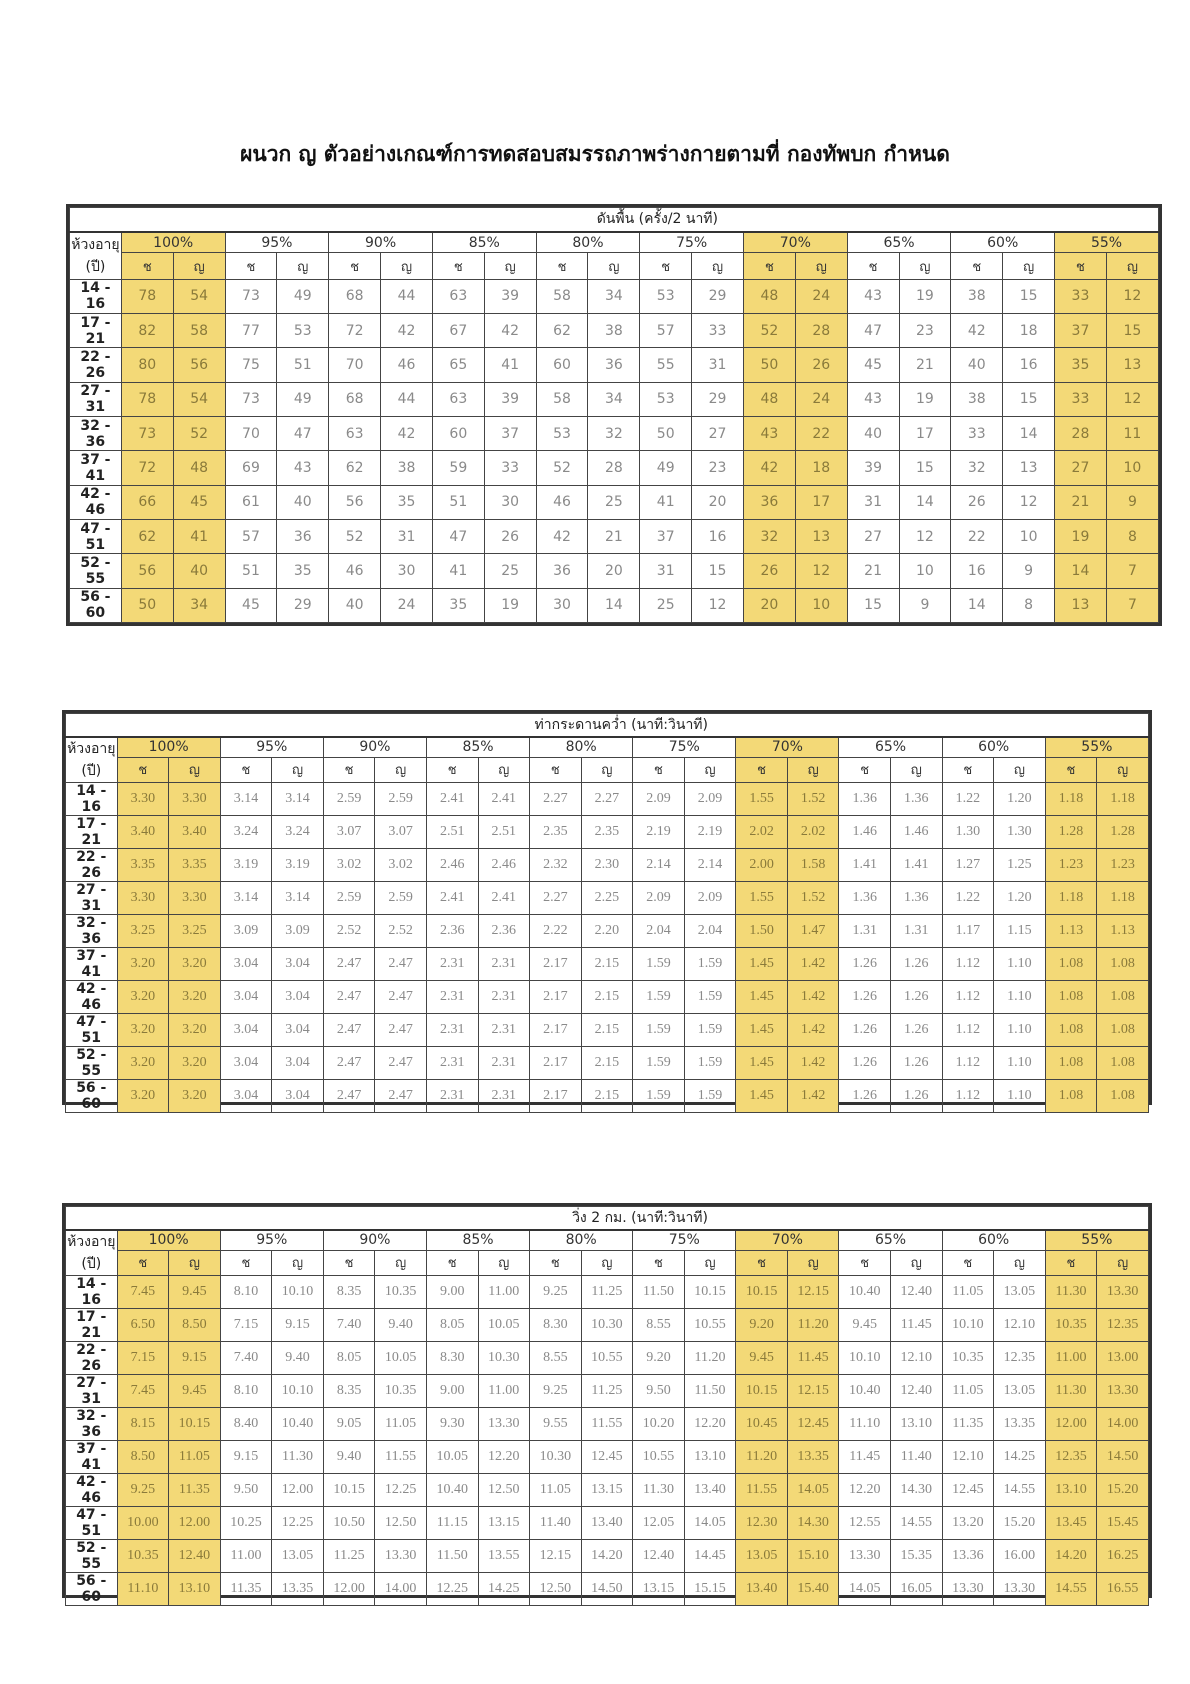 The height and width of the screenshot is (1684, 1190). I want to click on score-cell: 34, so click(614, 296).